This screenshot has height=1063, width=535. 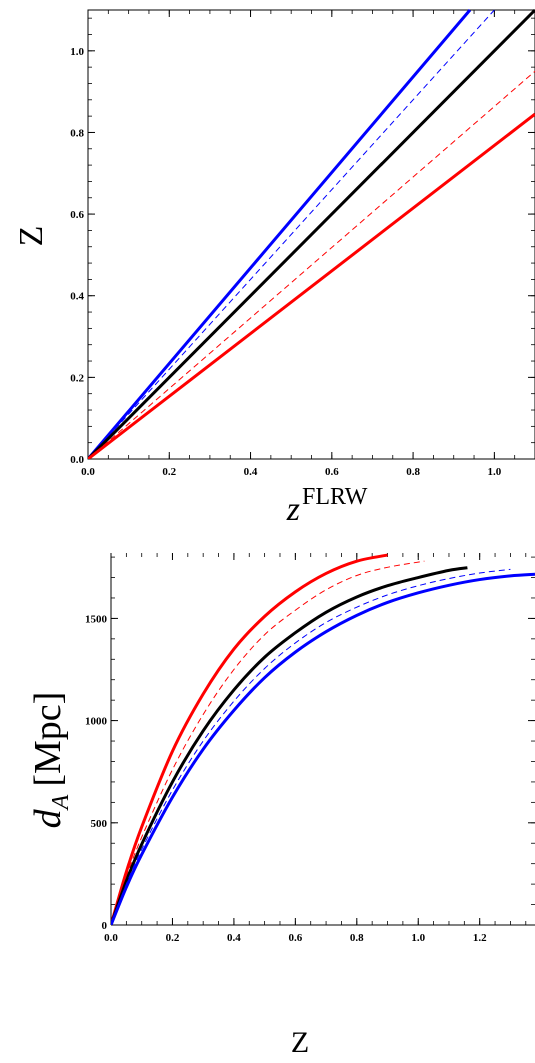 I want to click on svg-text:dA[Mpc]: dA [Mpc], so click(x=50, y=760).